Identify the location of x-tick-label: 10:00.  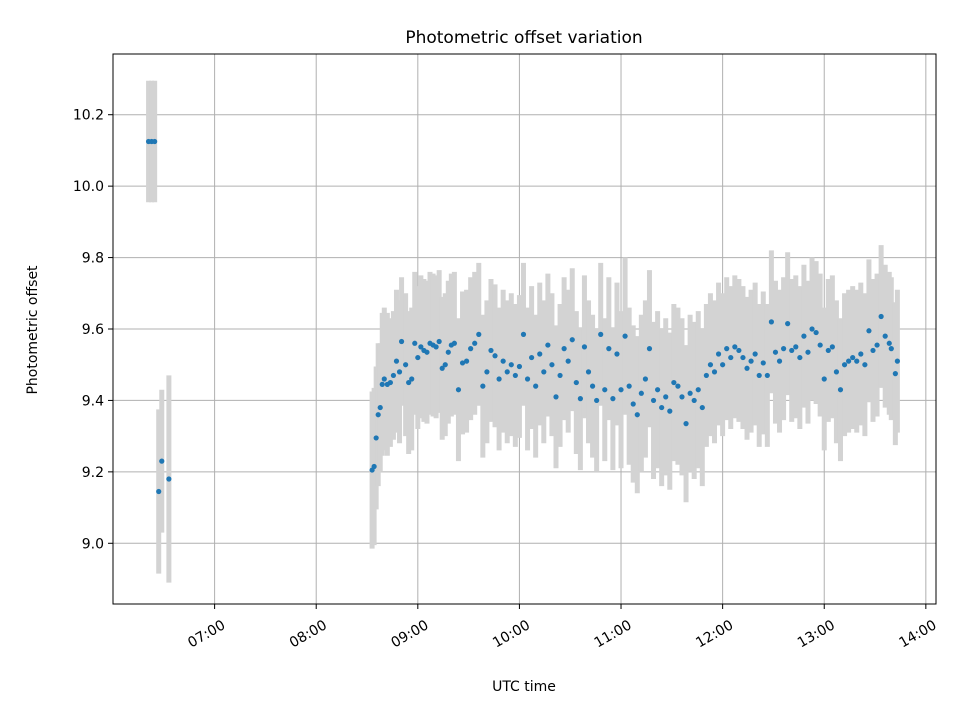
(511, 634).